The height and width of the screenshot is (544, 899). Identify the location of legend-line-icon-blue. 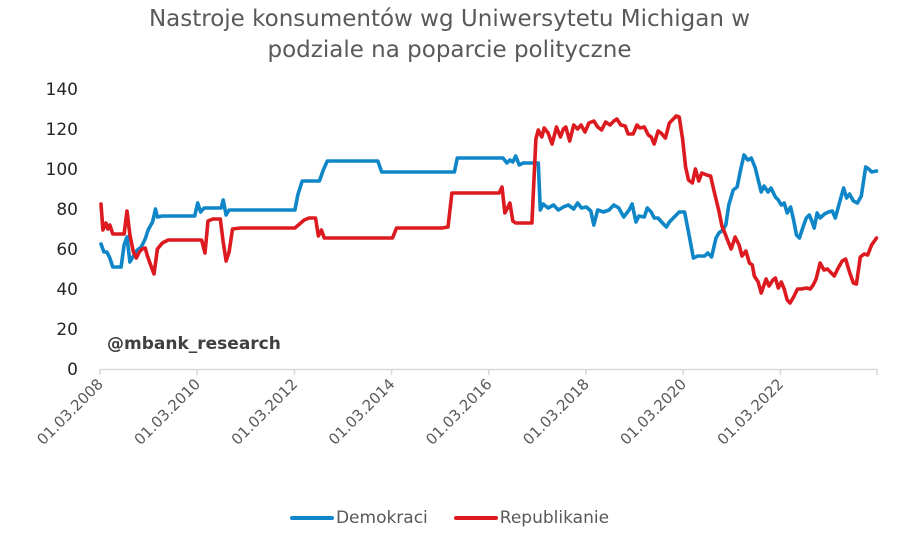
(311, 518).